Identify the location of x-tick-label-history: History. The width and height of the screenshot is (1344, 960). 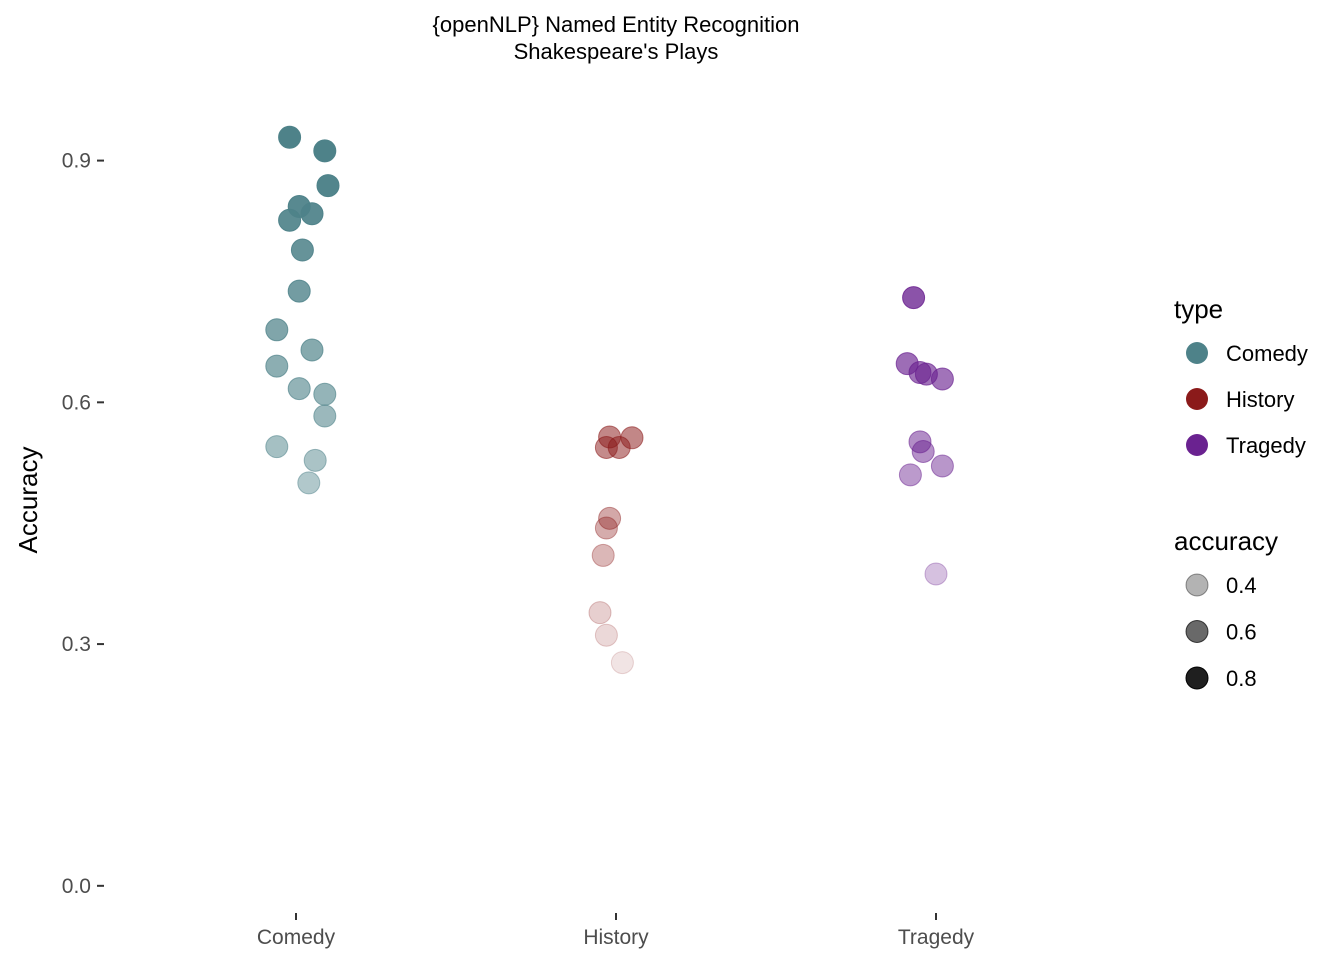
(616, 937).